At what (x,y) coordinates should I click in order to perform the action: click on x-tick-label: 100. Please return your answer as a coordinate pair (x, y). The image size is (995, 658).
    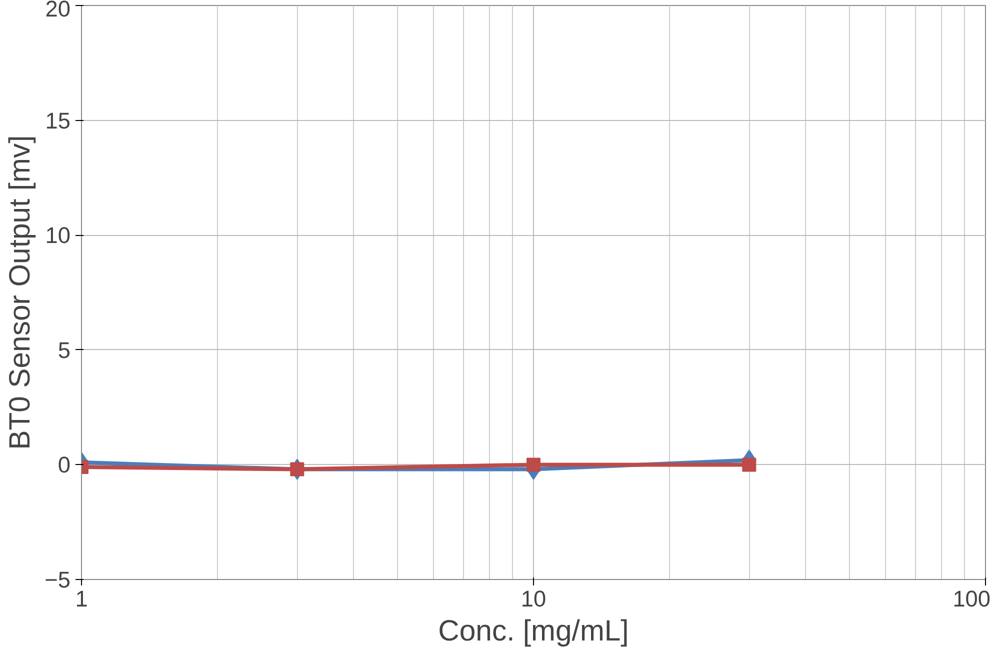
    Looking at the image, I should click on (971, 599).